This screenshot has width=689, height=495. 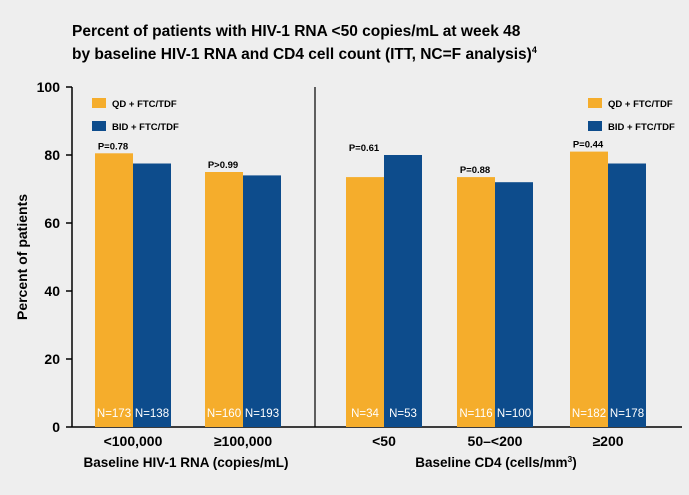 I want to click on x-axis-label-text: Baseline CD4 (cells/mm, so click(x=491, y=462).